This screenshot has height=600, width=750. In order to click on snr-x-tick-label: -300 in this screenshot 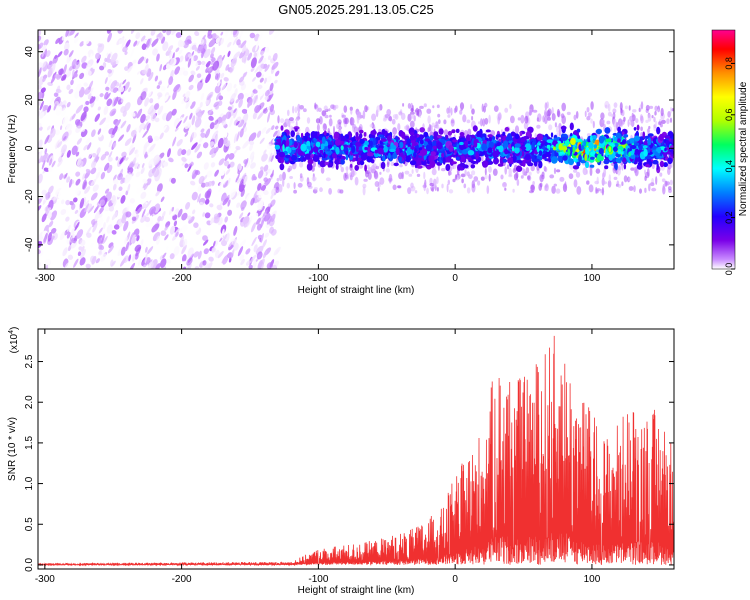, I will do `click(45, 579)`.